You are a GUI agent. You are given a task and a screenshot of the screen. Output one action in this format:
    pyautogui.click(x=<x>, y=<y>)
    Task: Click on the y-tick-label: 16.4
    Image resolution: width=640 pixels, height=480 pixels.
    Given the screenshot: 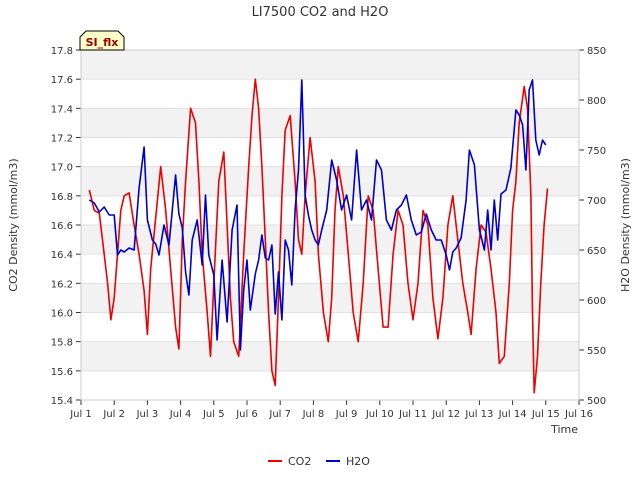 What is the action you would take?
    pyautogui.click(x=62, y=255)
    